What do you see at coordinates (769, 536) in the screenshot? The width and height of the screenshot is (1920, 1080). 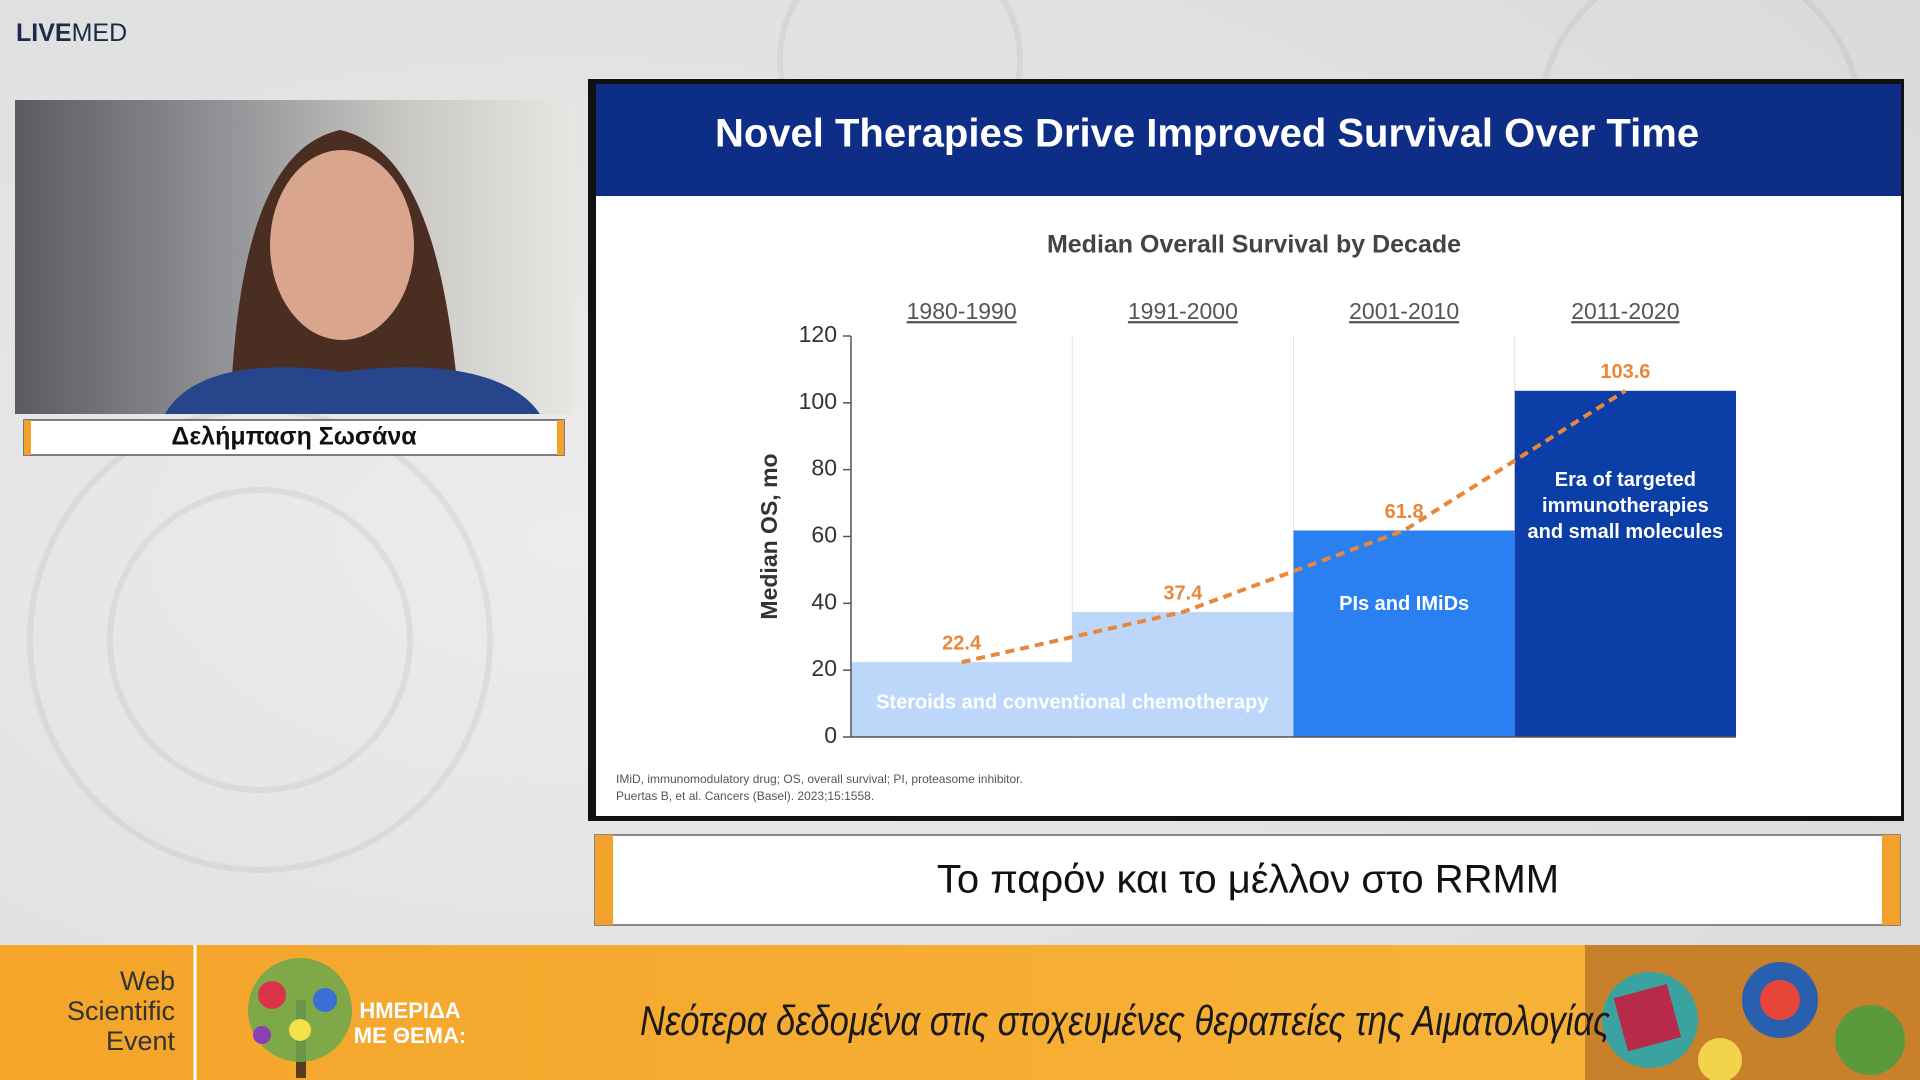 I see `y-axis-label: Median OS, mo` at bounding box center [769, 536].